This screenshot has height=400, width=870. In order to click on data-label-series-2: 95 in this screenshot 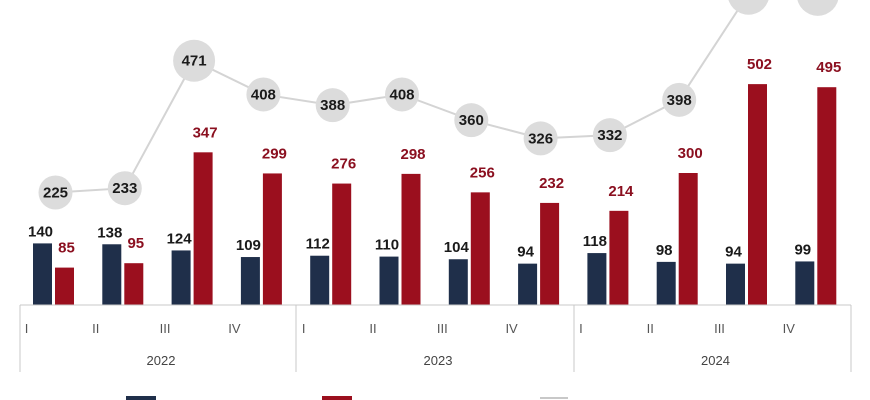, I will do `click(135, 243)`.